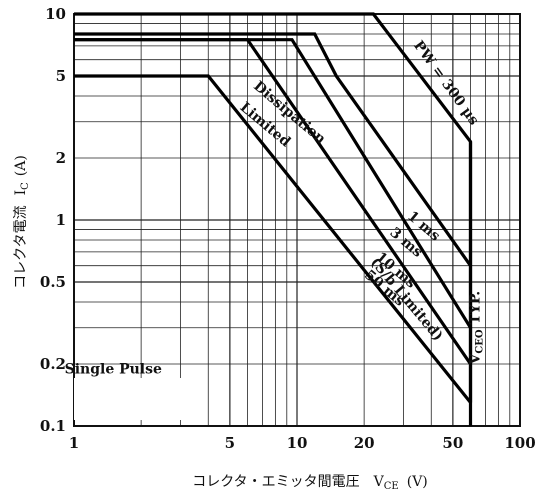 This screenshot has width=542, height=493. I want to click on y-tick-label: 2, so click(61, 158).